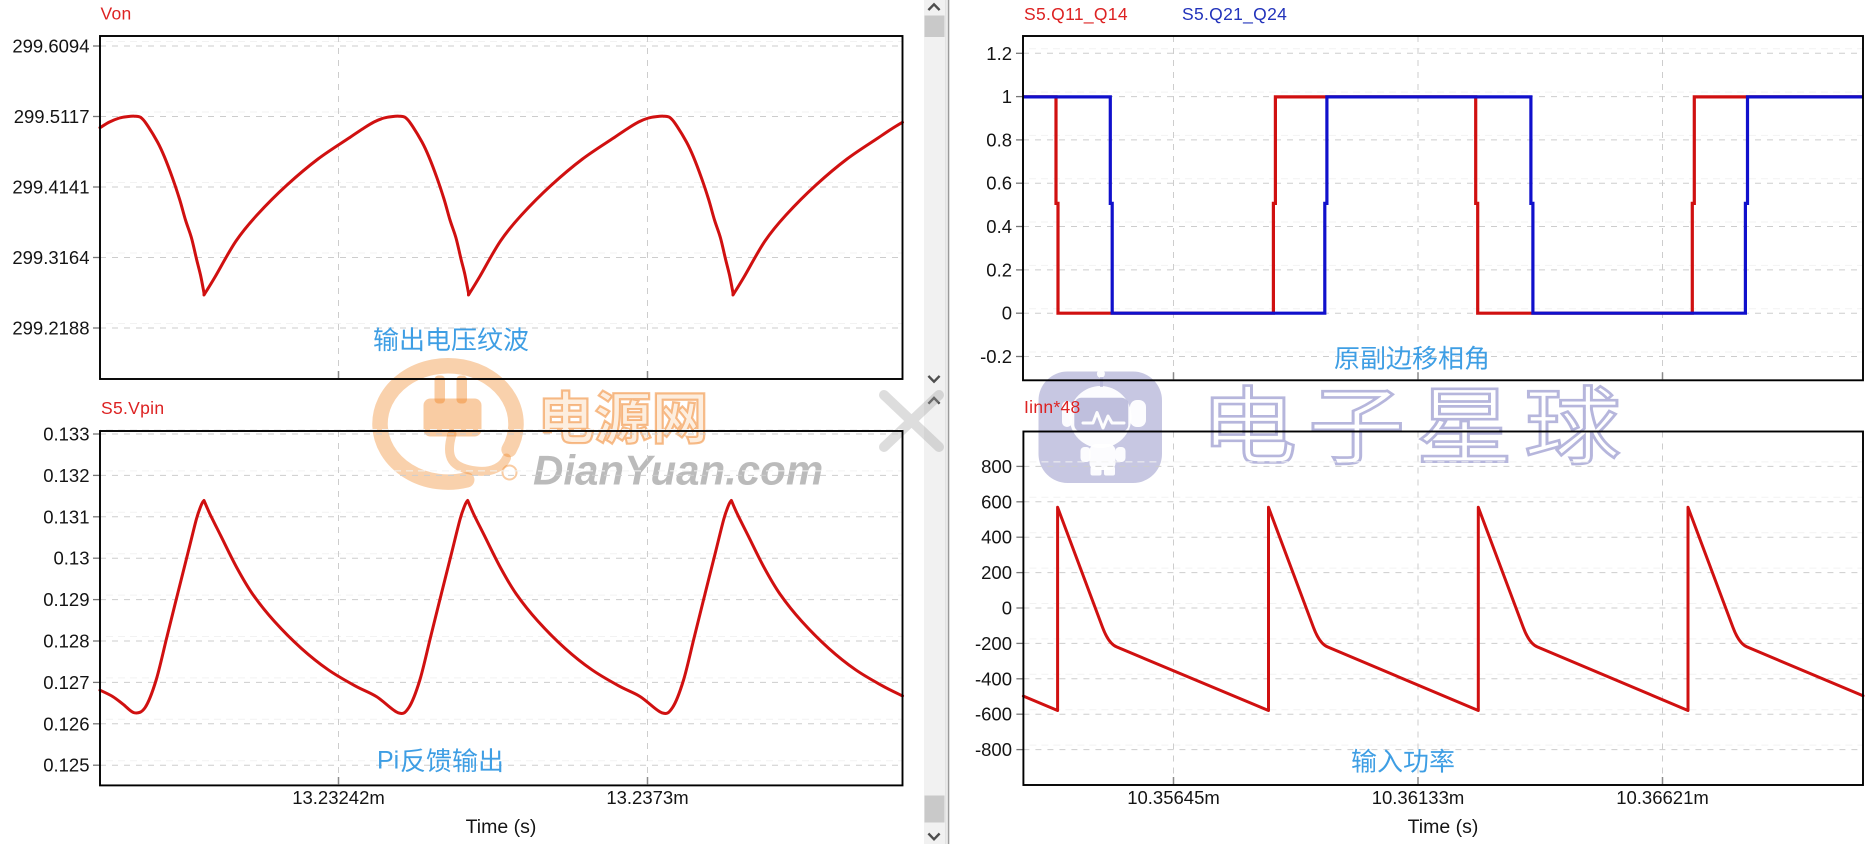 The image size is (1871, 844). What do you see at coordinates (996, 466) in the screenshot?
I see `svg-text: 800` at bounding box center [996, 466].